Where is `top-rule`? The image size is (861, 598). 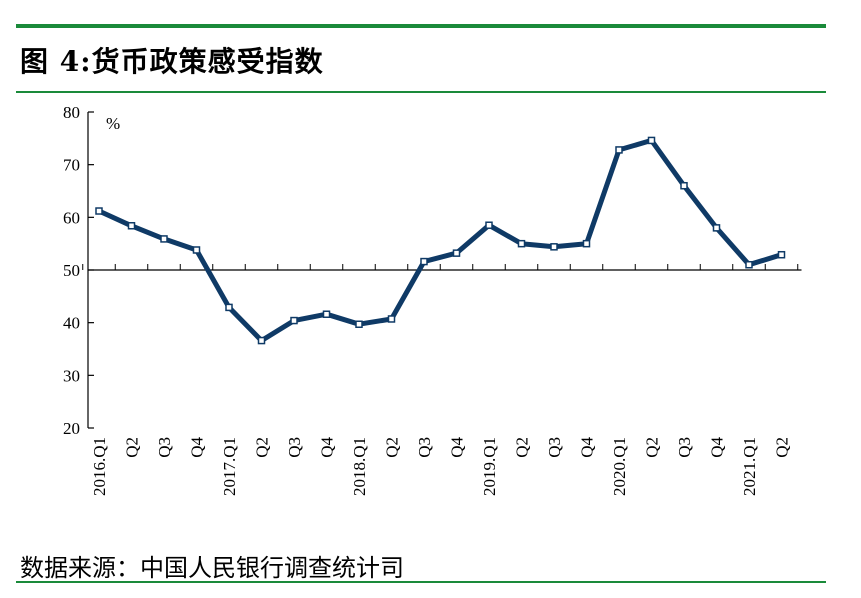 top-rule is located at coordinates (421, 26).